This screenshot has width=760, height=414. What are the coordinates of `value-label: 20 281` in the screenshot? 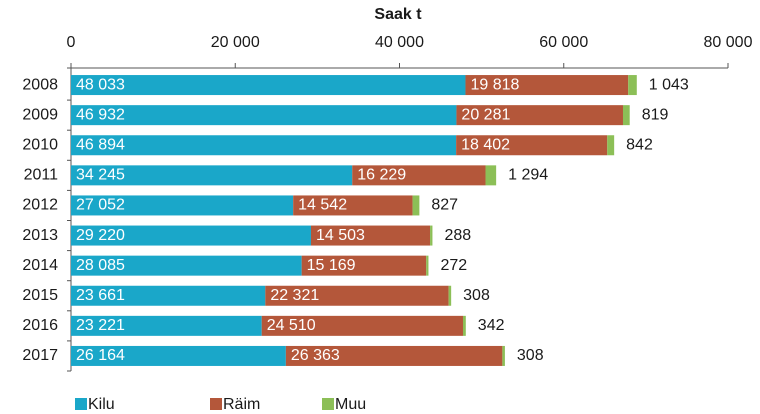 It's located at (485, 114).